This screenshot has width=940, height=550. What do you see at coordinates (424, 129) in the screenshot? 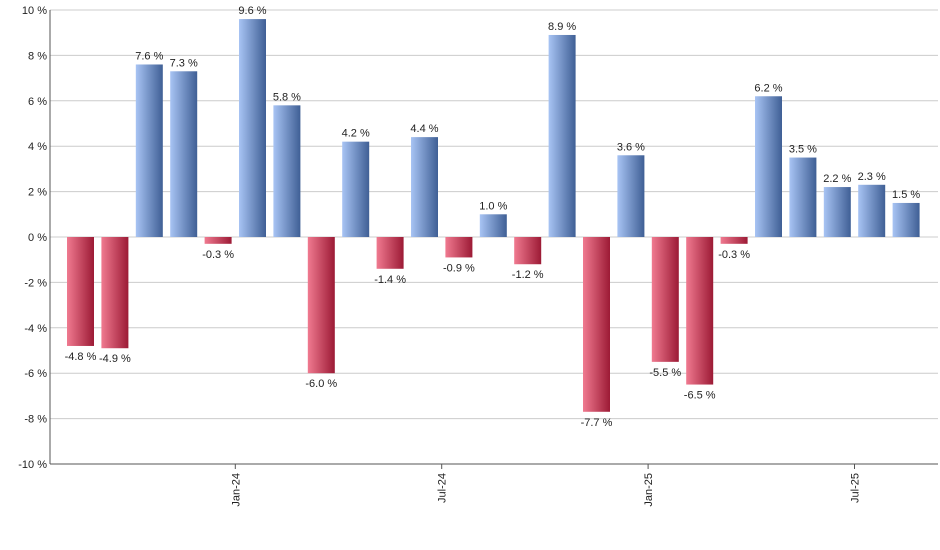
I see `data-label: 4.4 %` at bounding box center [424, 129].